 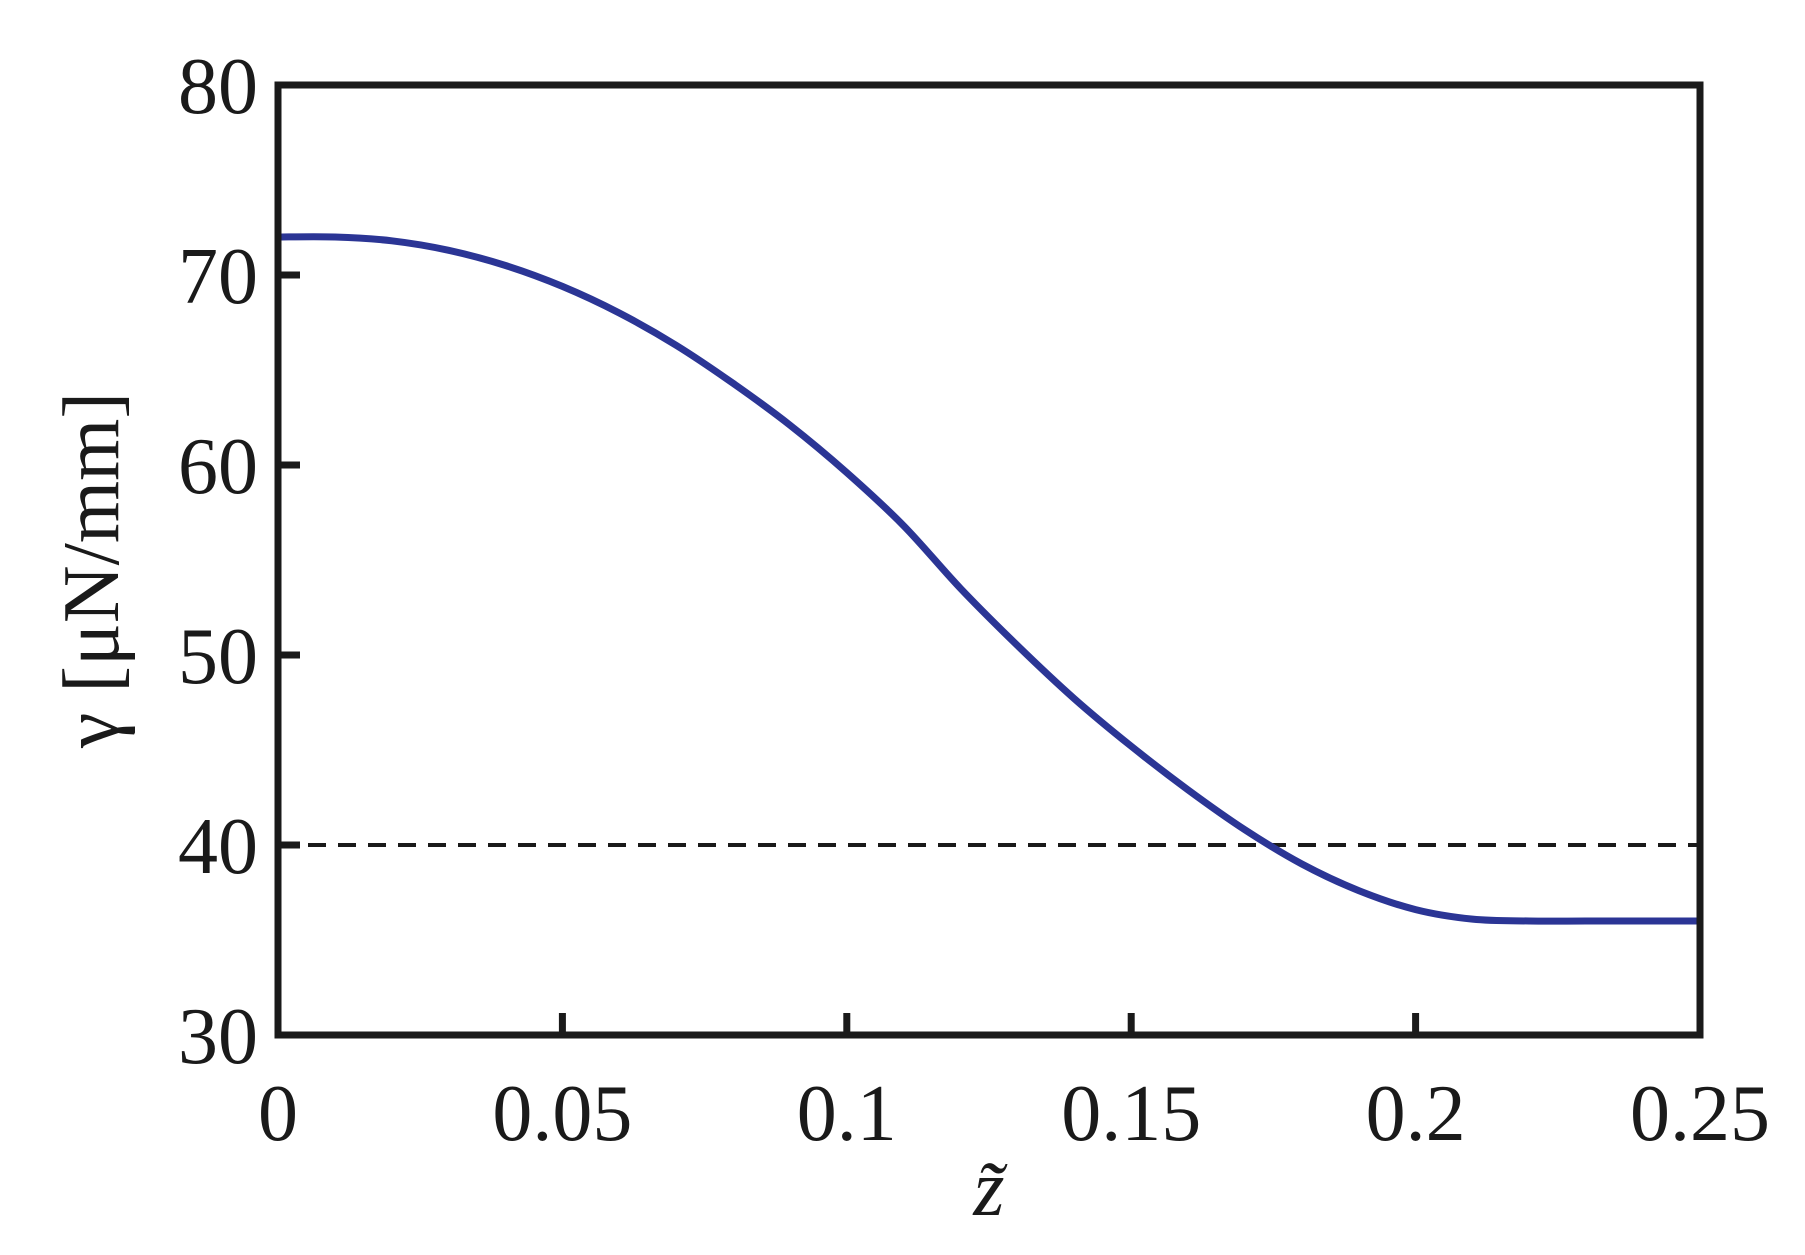 What do you see at coordinates (218, 1037) in the screenshot?
I see `y-tick-label: 30` at bounding box center [218, 1037].